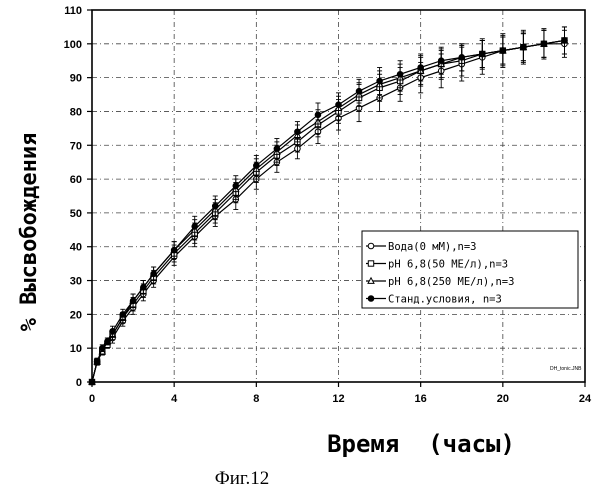  I want to click on plot-note: DH_tonic.JNB, so click(566, 369).